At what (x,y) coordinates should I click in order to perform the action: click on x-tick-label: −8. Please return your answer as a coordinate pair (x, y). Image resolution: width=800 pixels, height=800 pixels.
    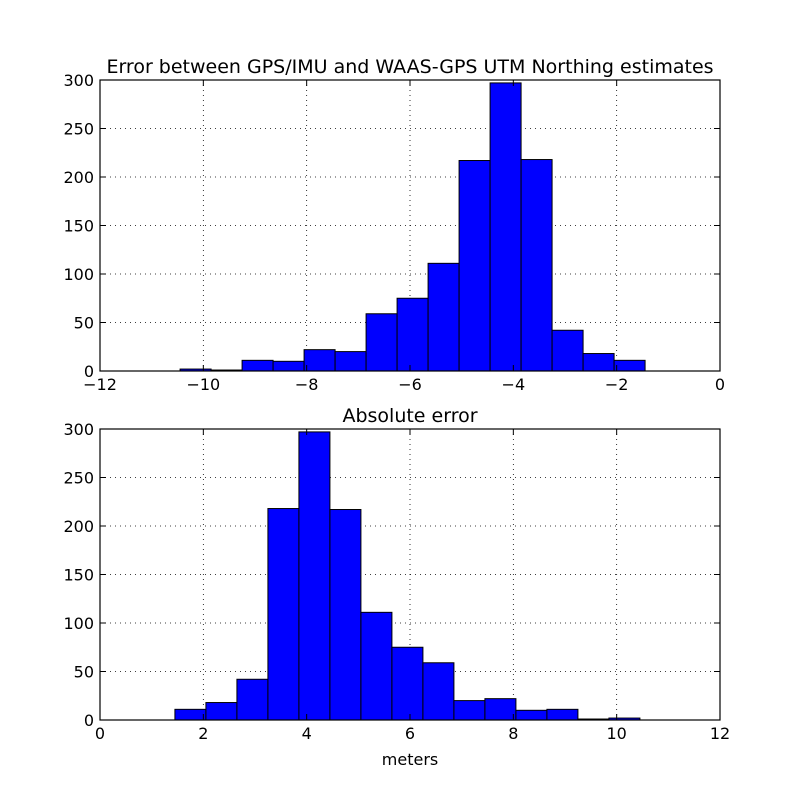
    Looking at the image, I should click on (307, 384).